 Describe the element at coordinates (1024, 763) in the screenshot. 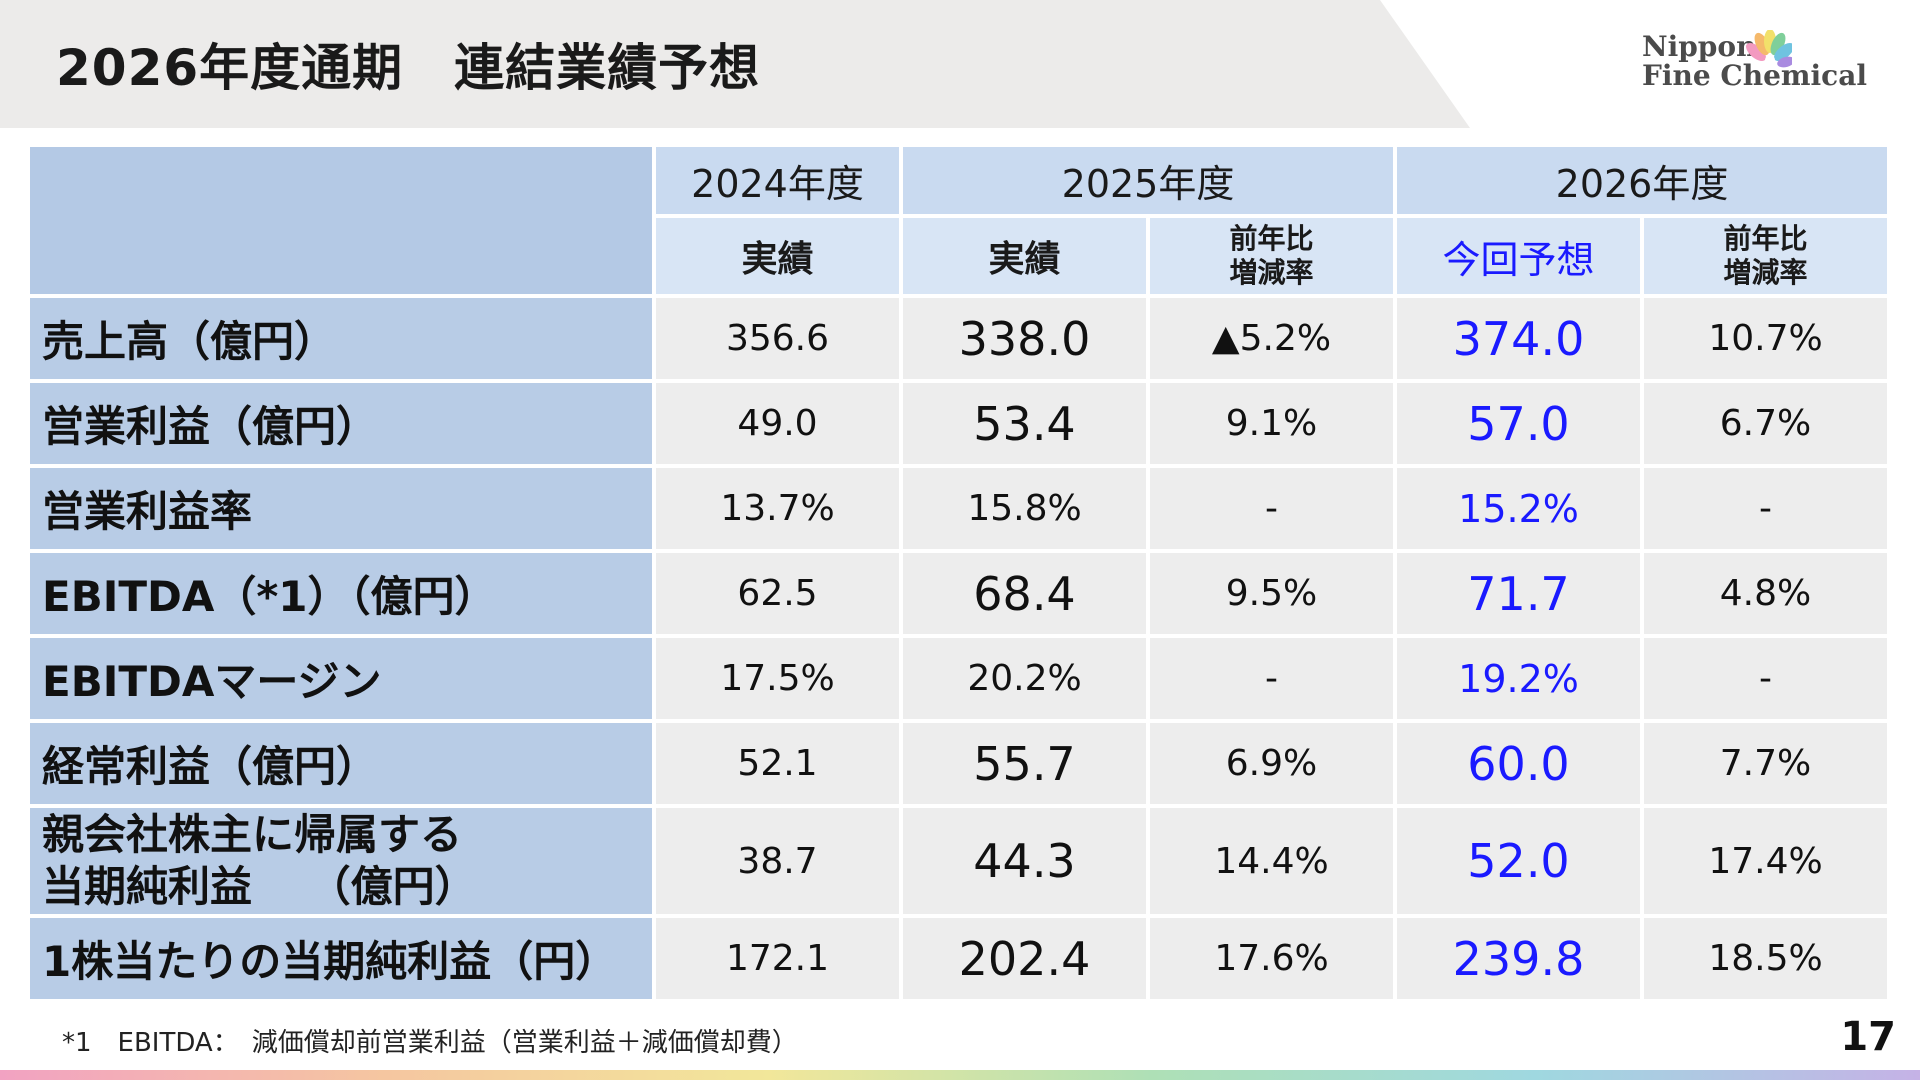

I see `cell-2025-actual: 55.7` at that location.